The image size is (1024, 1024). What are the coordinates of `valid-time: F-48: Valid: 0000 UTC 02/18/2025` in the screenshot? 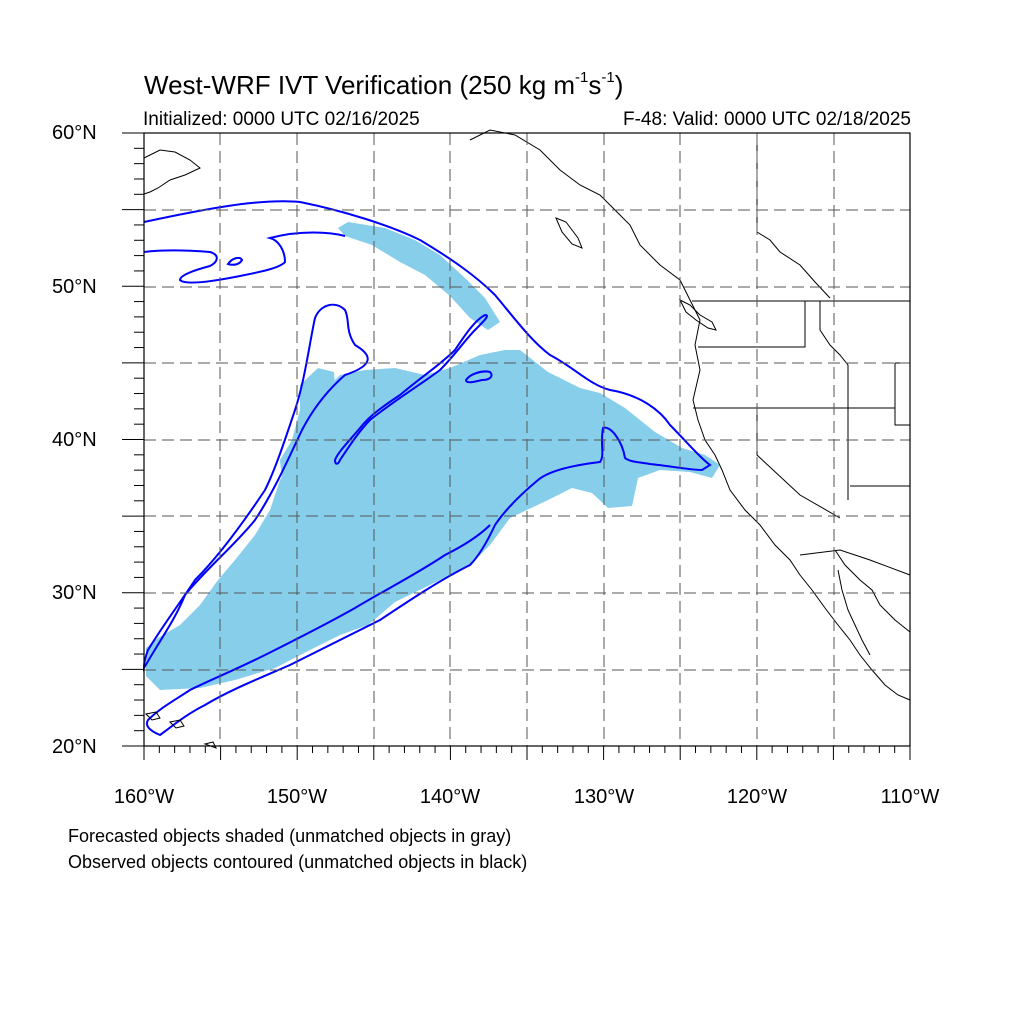 It's located at (767, 119).